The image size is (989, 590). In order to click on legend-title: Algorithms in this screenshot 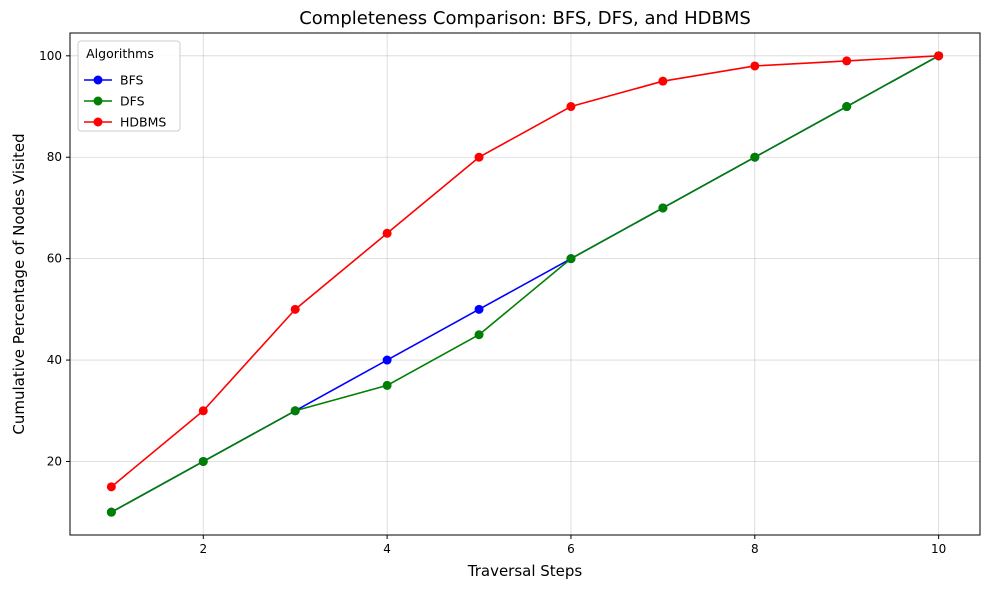, I will do `click(120, 53)`.